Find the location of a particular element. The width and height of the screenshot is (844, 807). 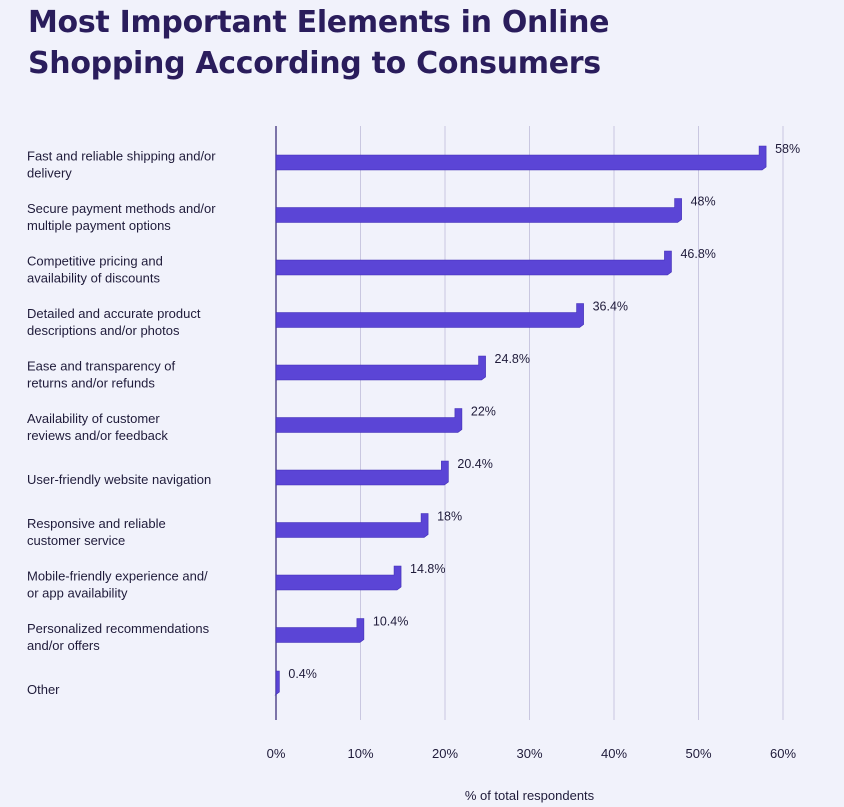

chart-title-line-1: Most Important Elements in Online is located at coordinates (319, 22).